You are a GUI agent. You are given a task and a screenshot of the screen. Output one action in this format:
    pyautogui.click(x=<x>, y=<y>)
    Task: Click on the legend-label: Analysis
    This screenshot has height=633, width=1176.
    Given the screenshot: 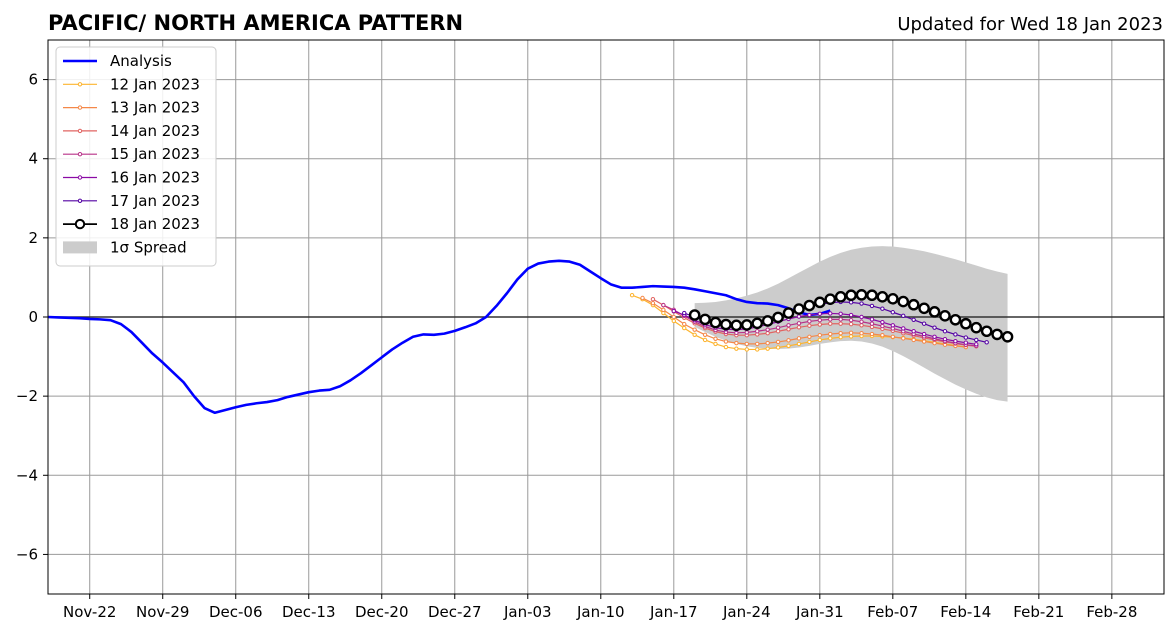 What is the action you would take?
    pyautogui.click(x=141, y=61)
    